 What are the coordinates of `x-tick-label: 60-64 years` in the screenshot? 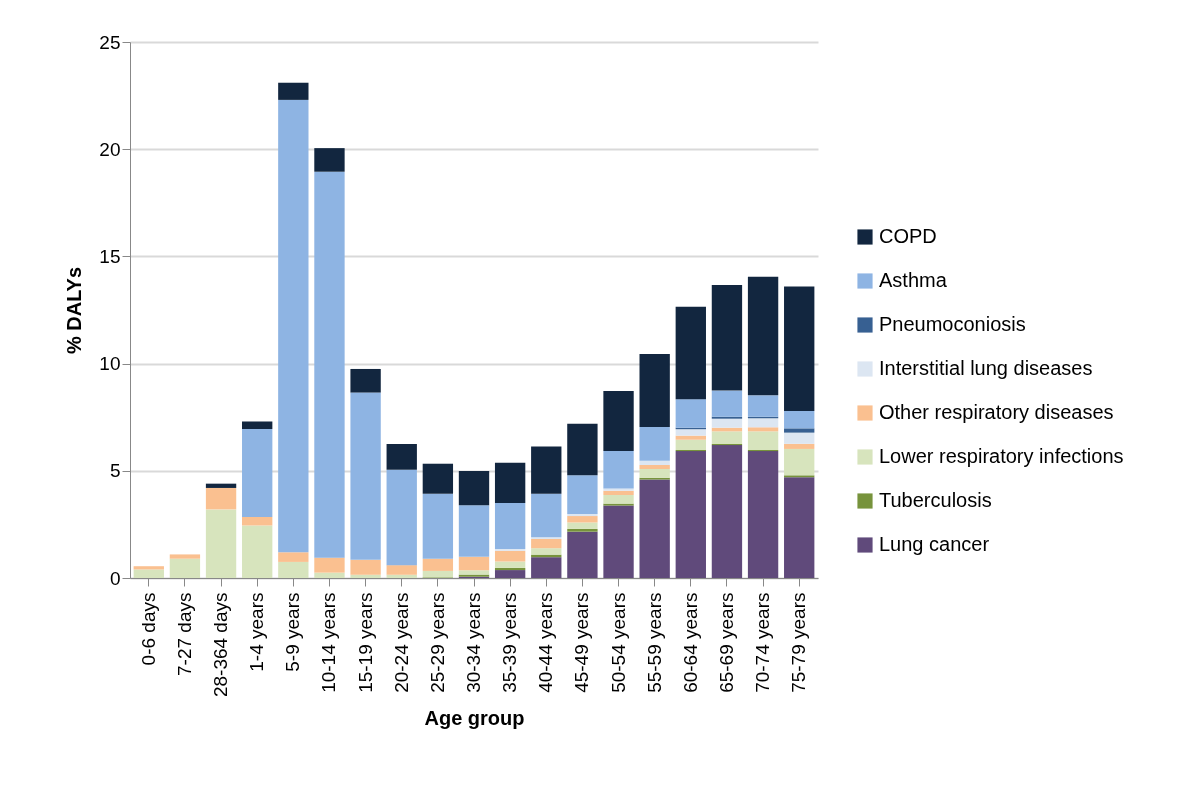 It's located at (690, 642).